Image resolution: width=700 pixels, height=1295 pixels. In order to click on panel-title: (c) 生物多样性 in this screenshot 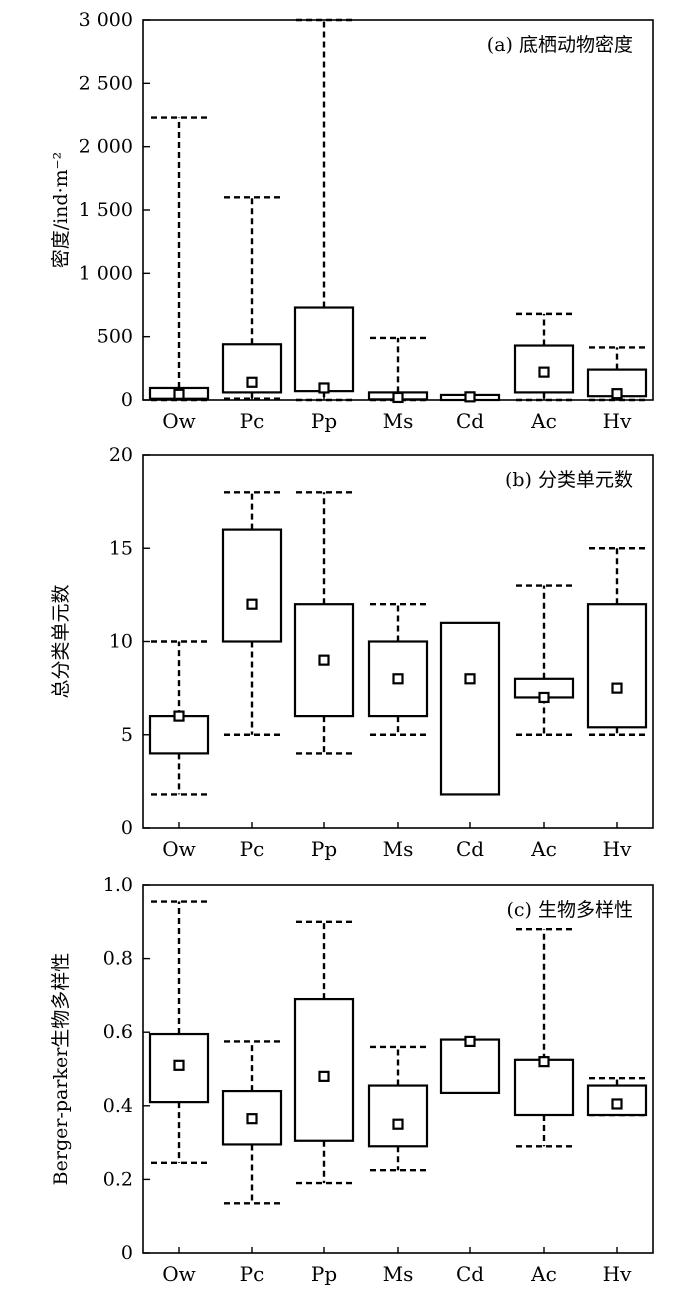, I will do `click(569, 910)`.